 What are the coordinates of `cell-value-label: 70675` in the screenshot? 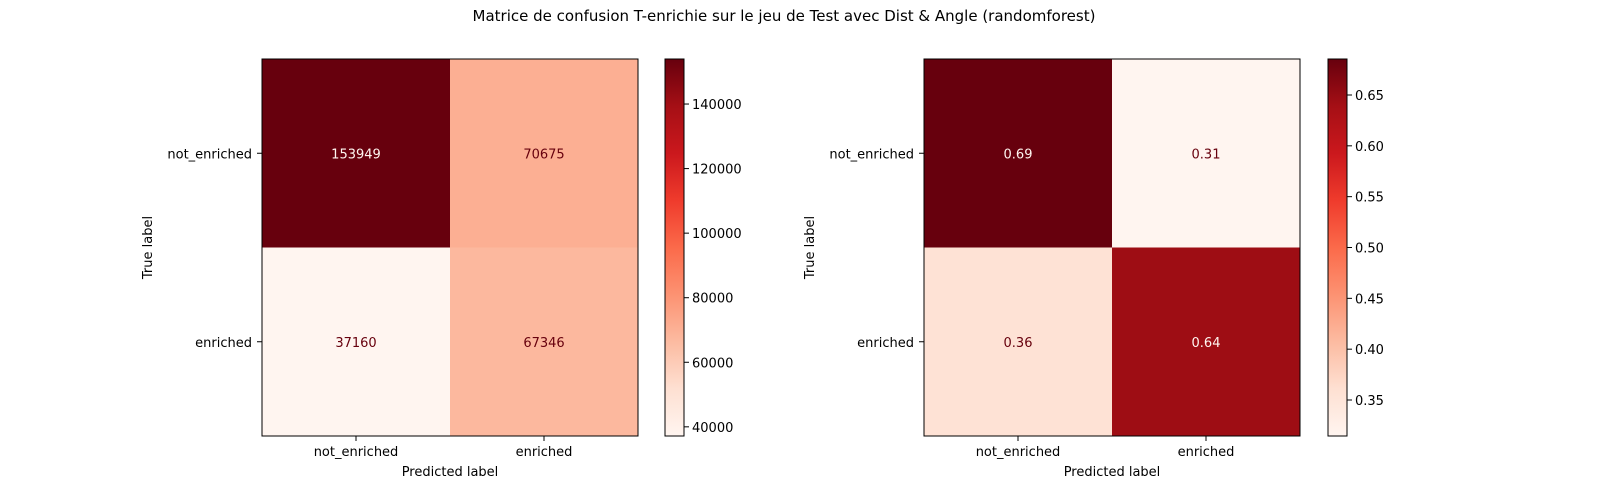 It's located at (543, 154).